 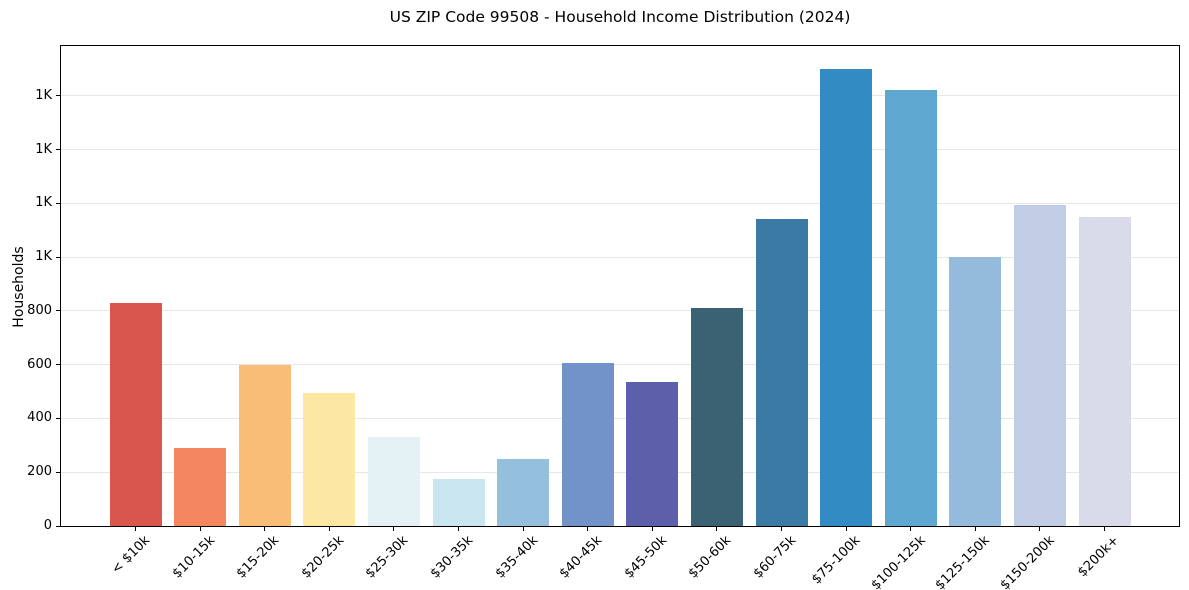 What do you see at coordinates (193, 557) in the screenshot?
I see `x-tick-label: $10-15k` at bounding box center [193, 557].